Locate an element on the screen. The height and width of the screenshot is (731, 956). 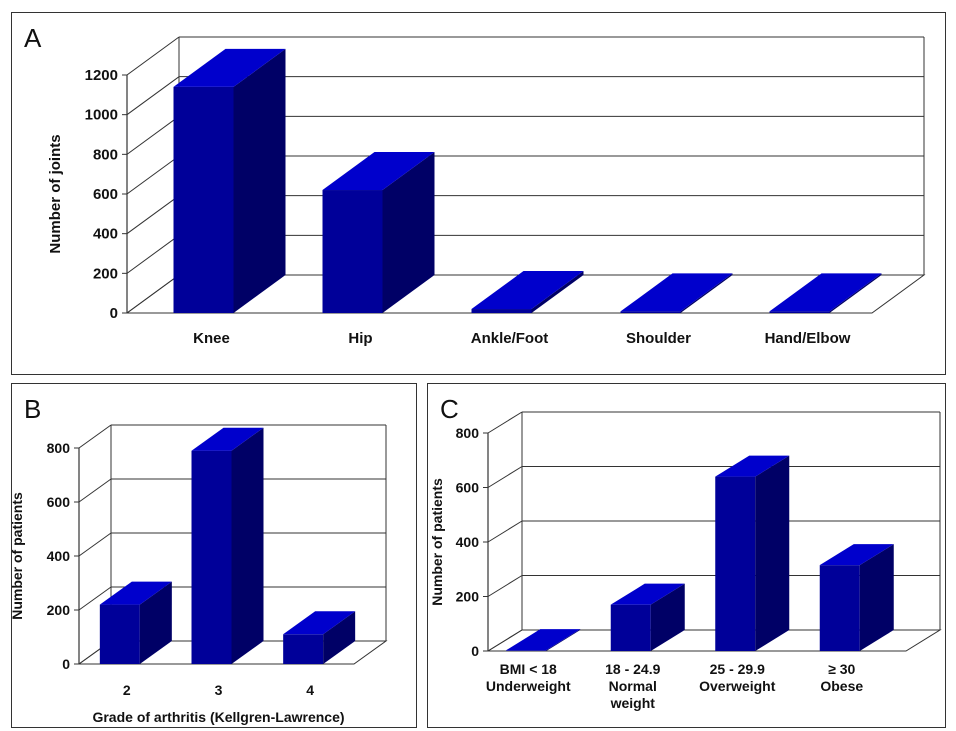
category-label: ≥ 30 Obese is located at coordinates (841, 677).